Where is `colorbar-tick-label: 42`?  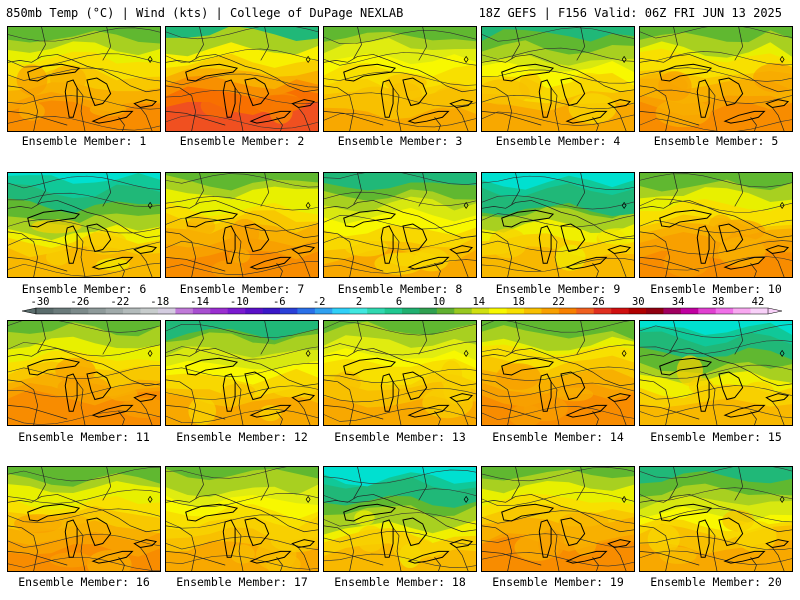 colorbar-tick-label: 42 is located at coordinates (758, 302).